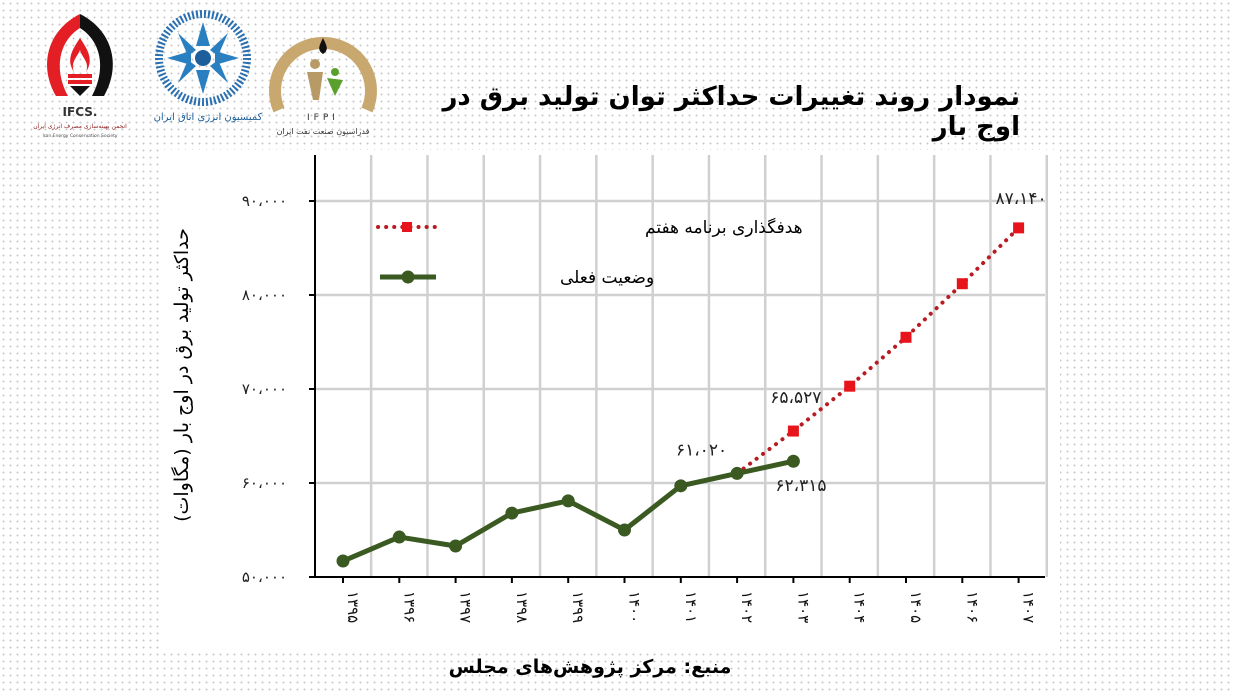 This screenshot has height=694, width=1234. Describe the element at coordinates (79, 136) in the screenshot. I see `svg-text:Iran Energy Conservation Socie: Iran Energy Conservation Society` at that location.